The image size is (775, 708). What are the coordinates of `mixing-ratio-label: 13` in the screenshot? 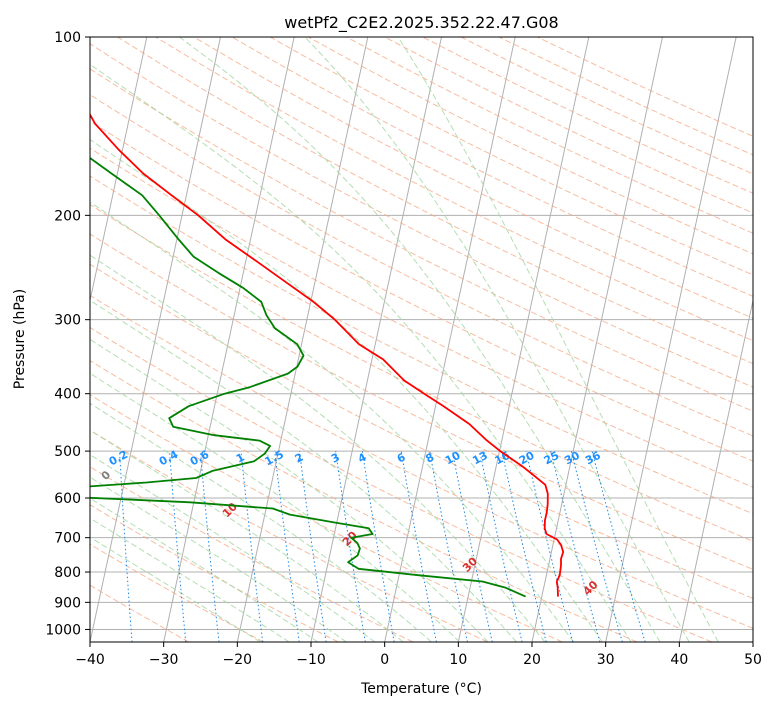 It's located at (480, 458).